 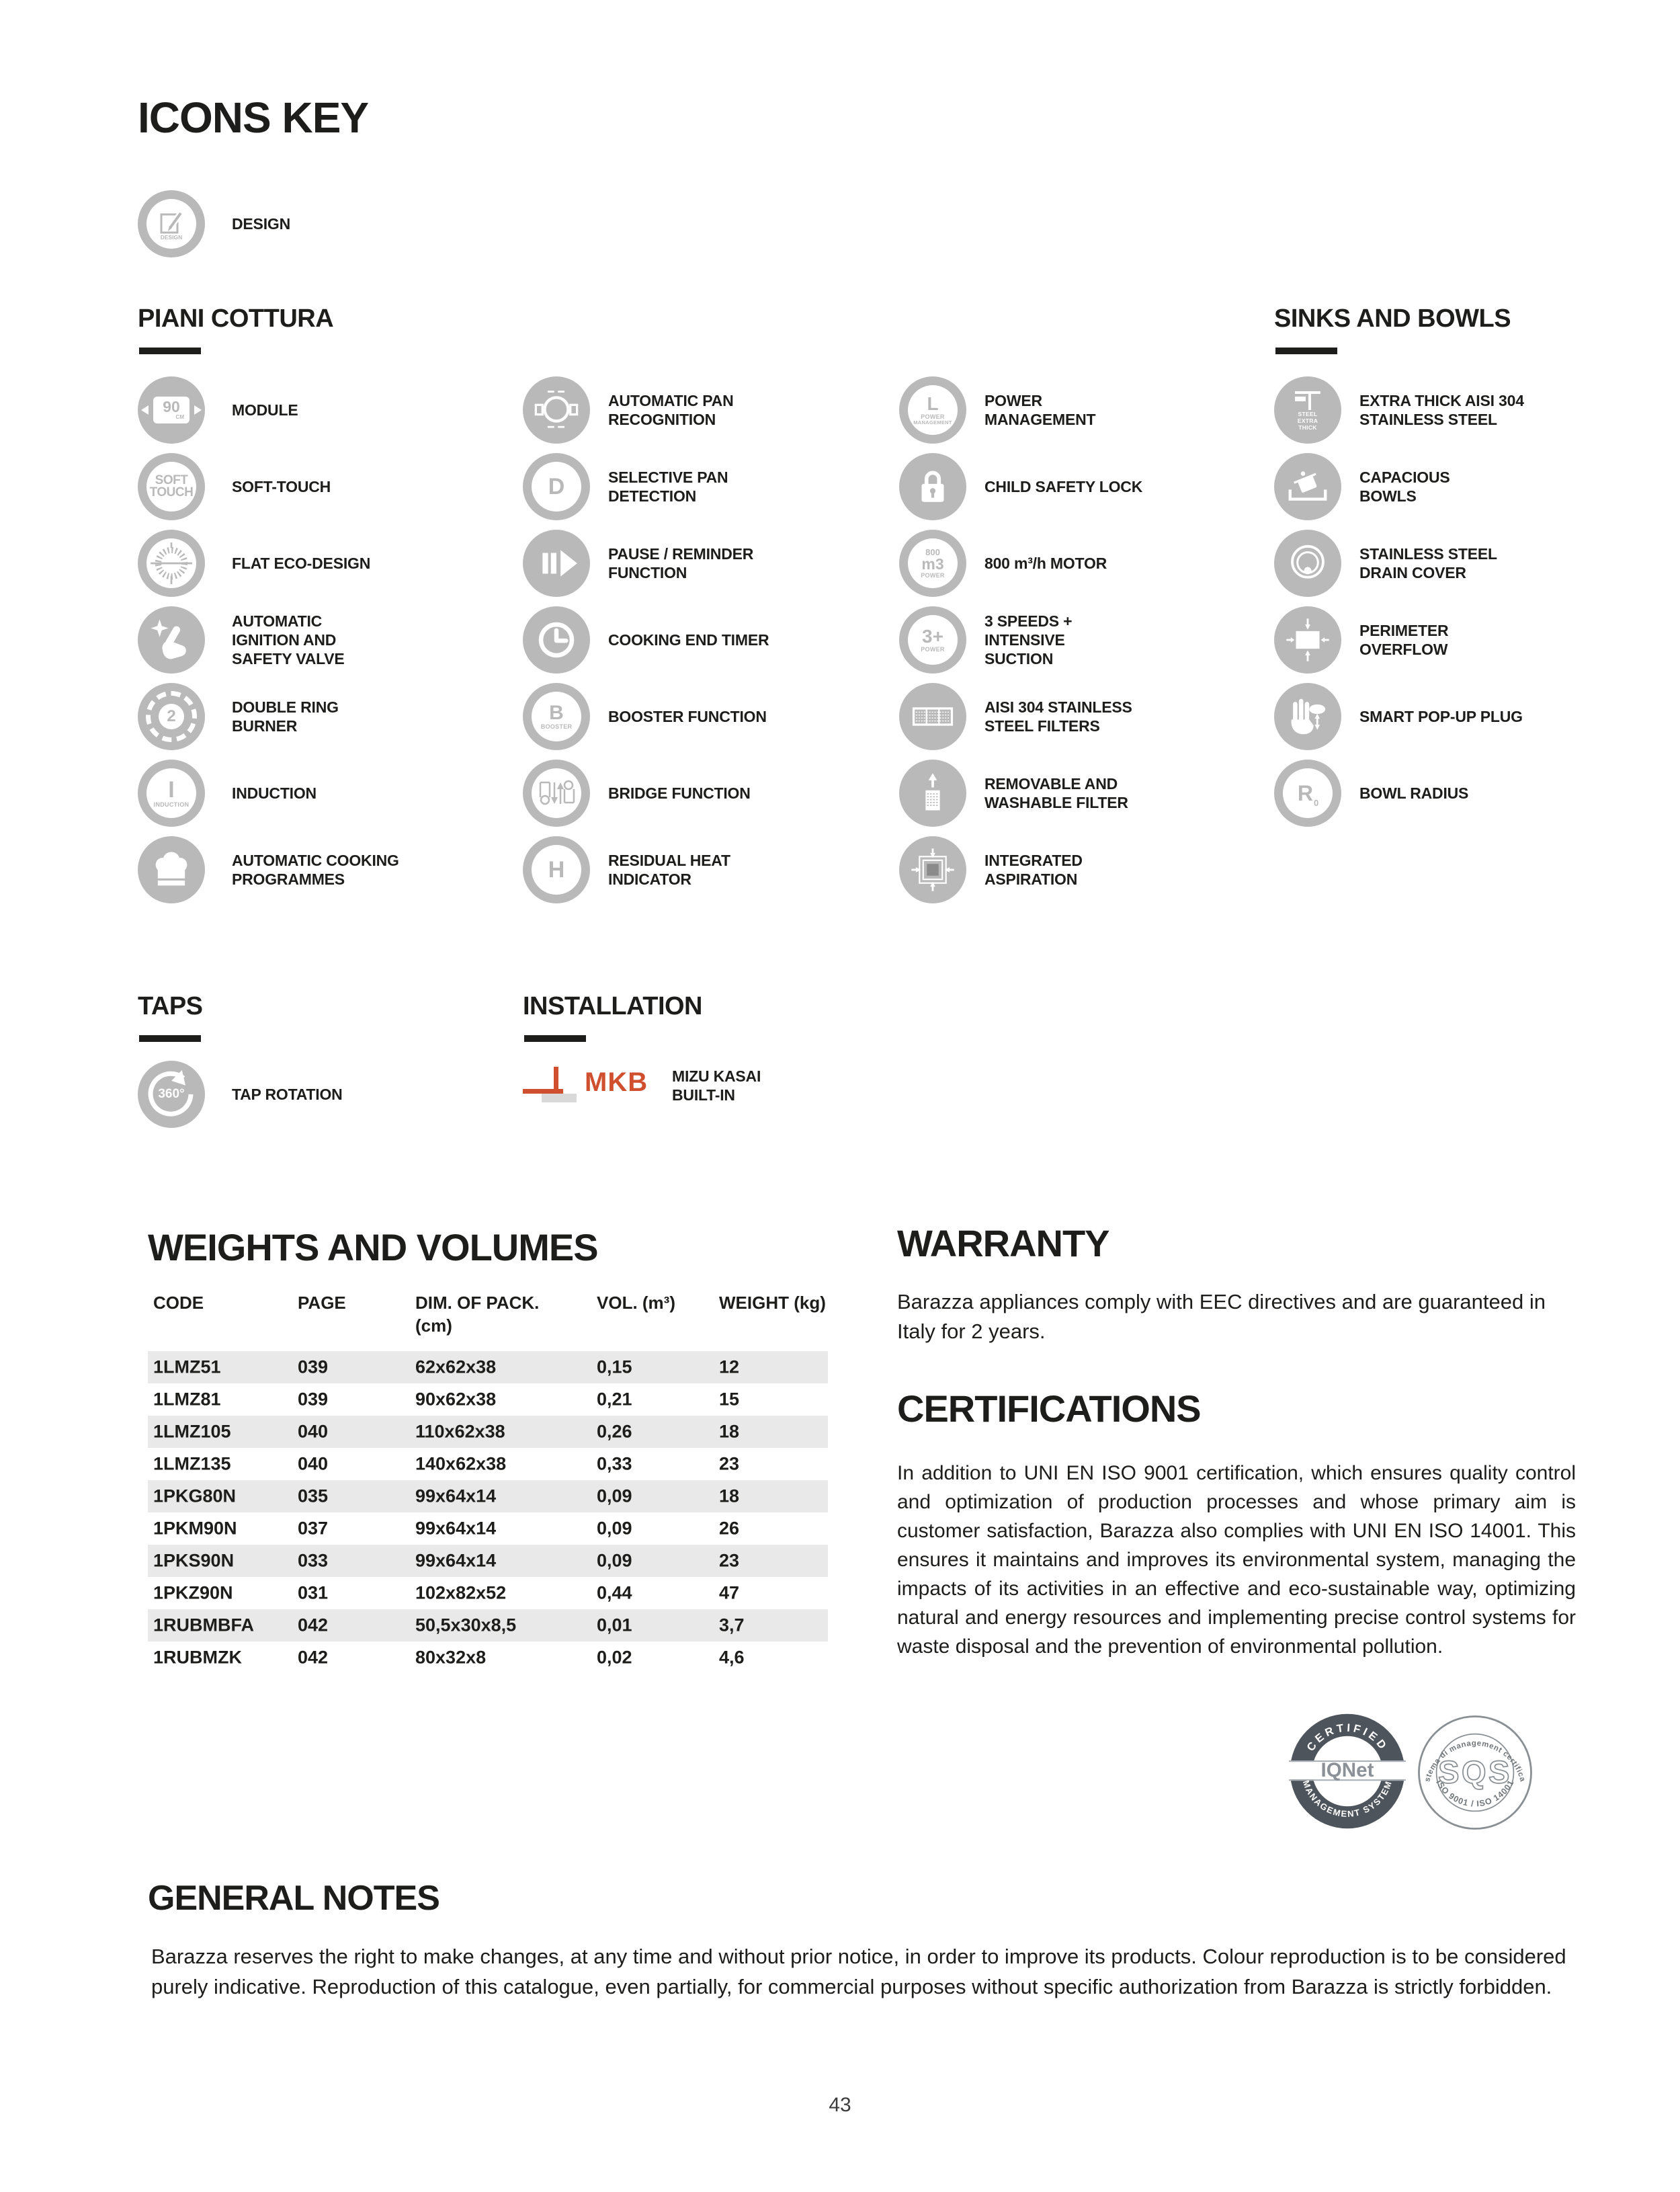 I want to click on pause-play-glyph, so click(x=560, y=564).